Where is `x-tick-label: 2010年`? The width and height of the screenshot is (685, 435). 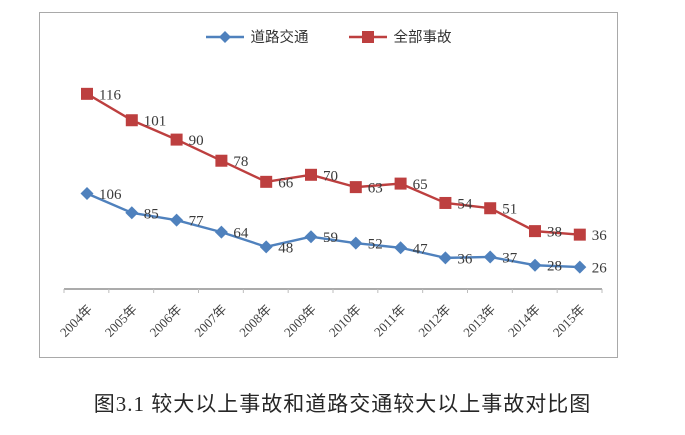 x-tick-label: 2010年 is located at coordinates (345, 321).